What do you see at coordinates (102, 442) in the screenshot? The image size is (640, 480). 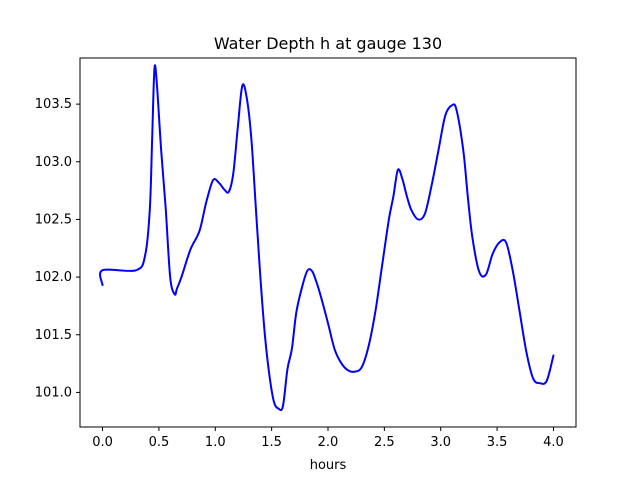 I see `x-tick-label: 0.0` at bounding box center [102, 442].